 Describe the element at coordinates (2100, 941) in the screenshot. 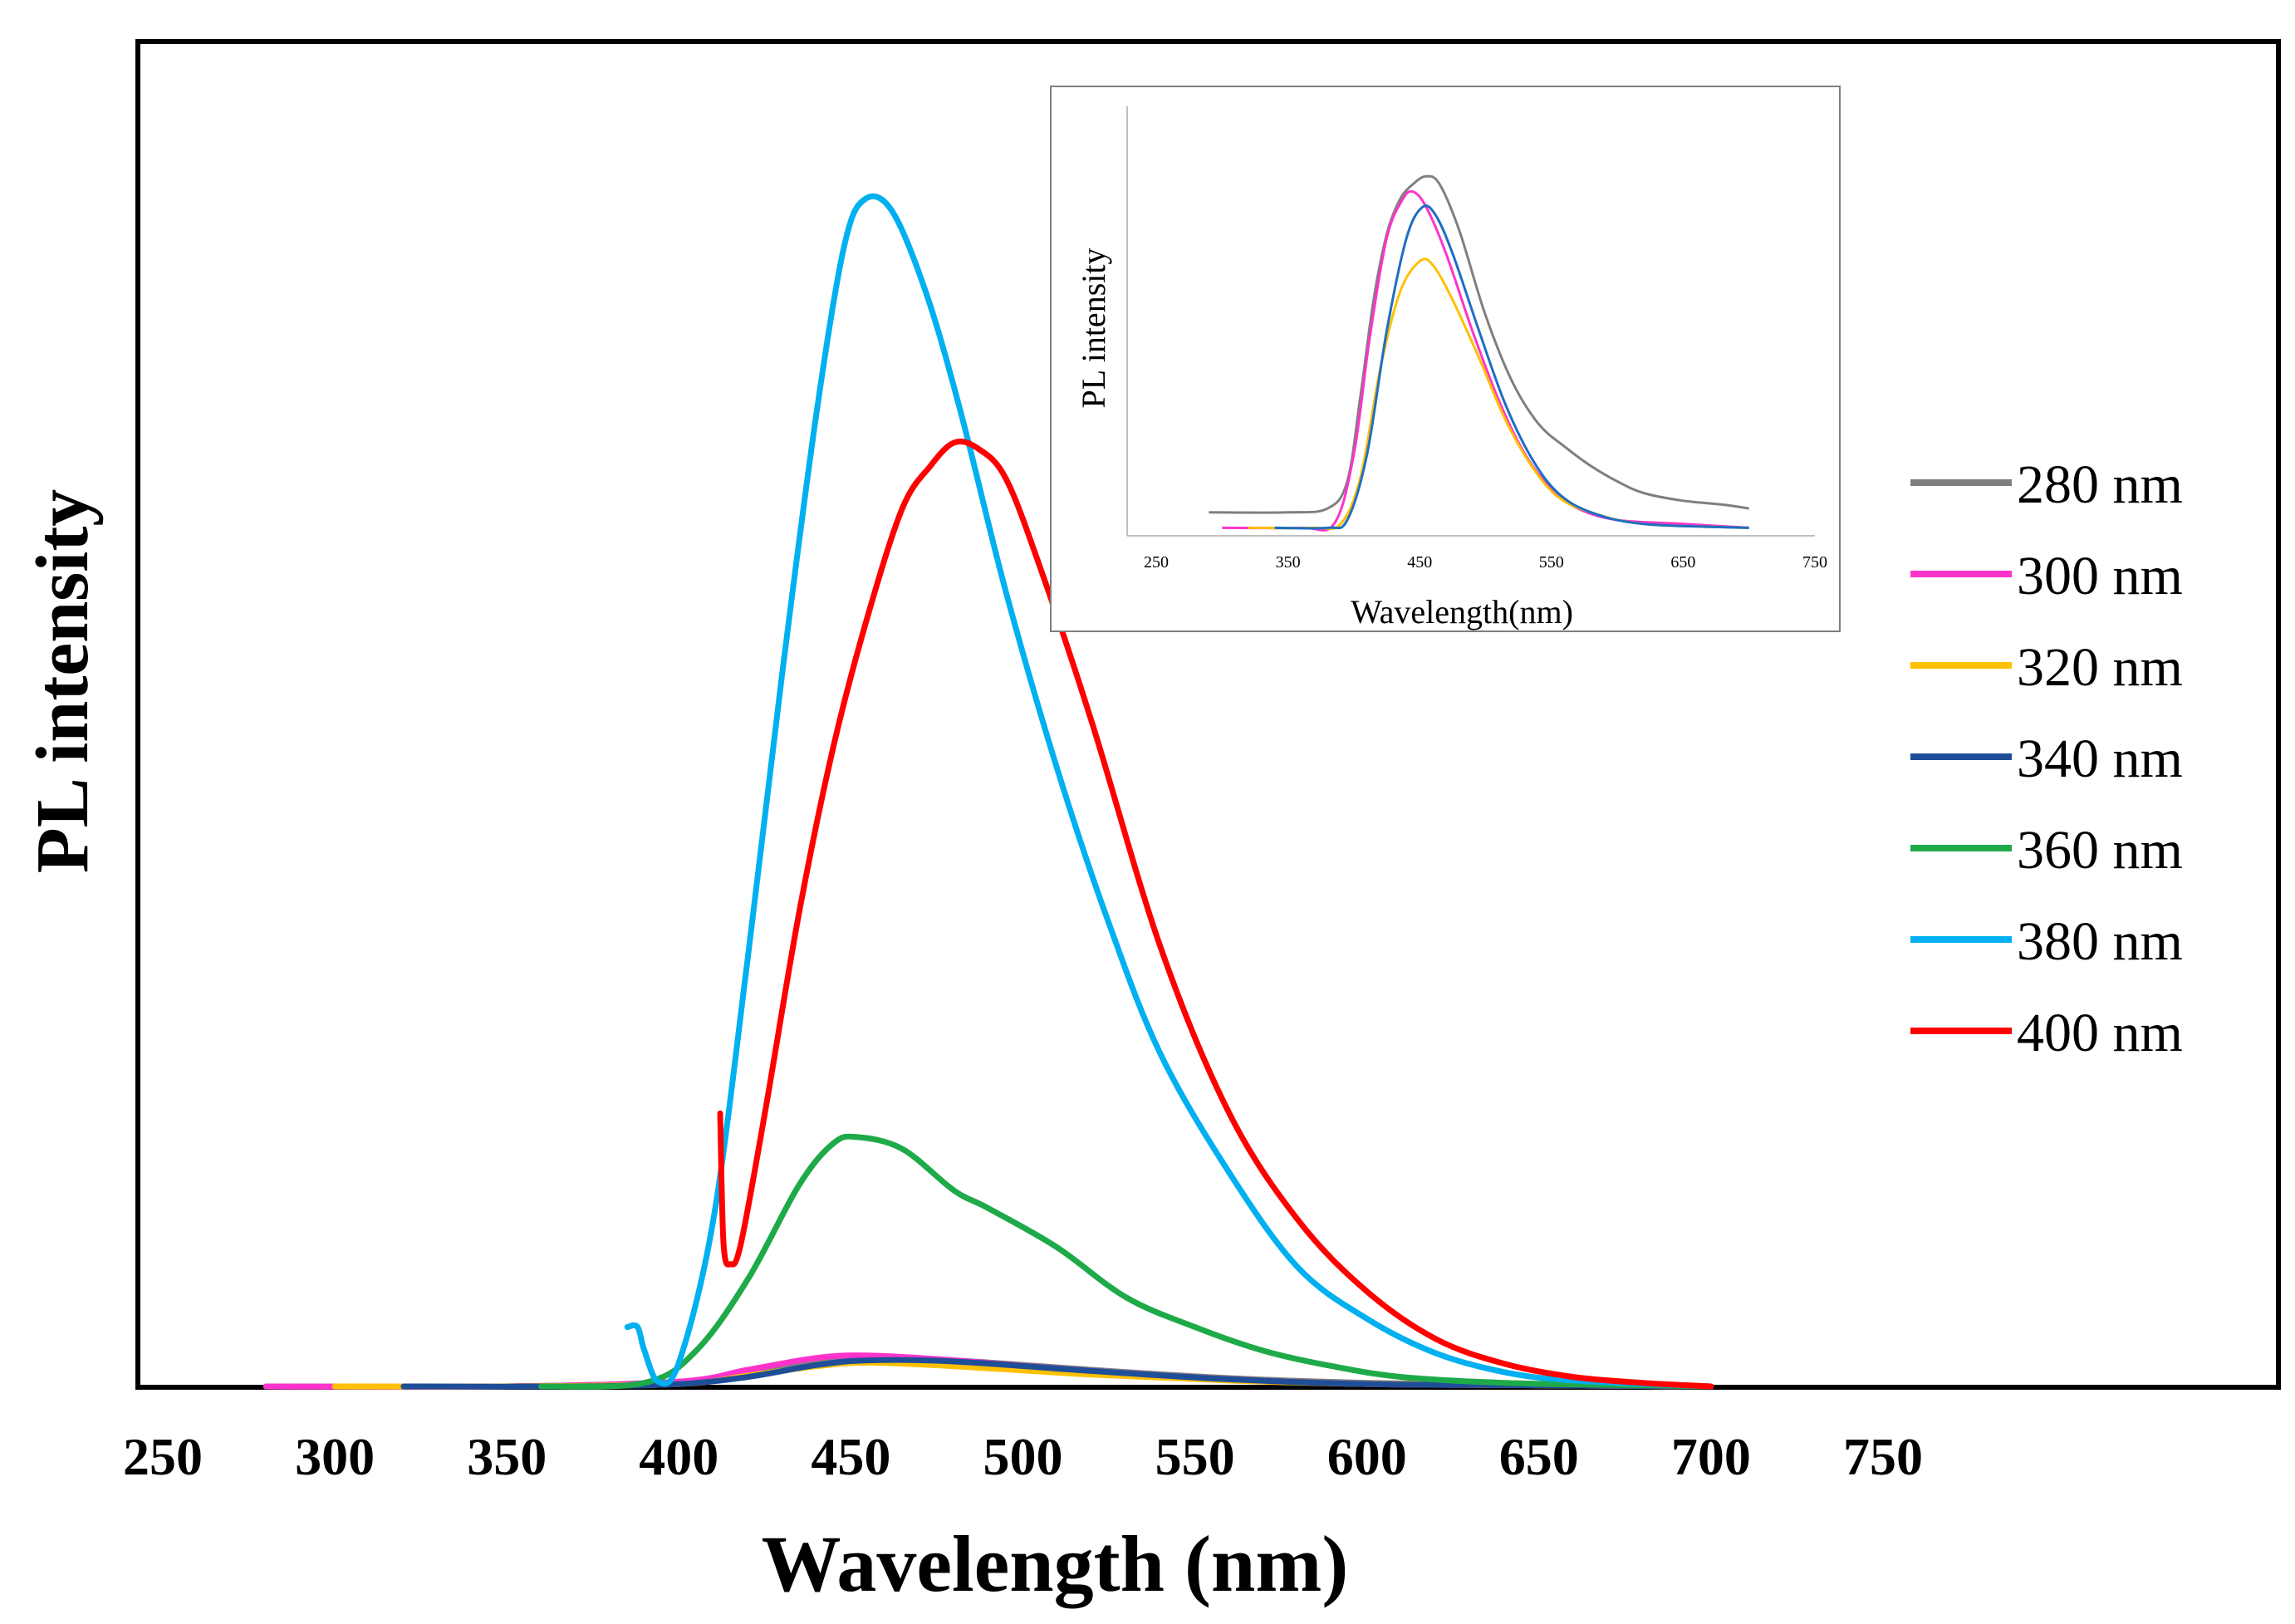

I see `legend-label: 380 nm` at that location.